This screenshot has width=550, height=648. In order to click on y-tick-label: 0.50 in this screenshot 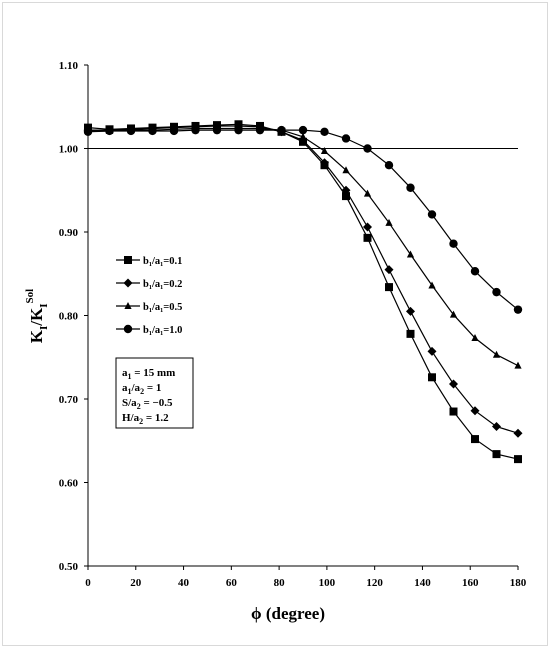, I will do `click(69, 567)`.